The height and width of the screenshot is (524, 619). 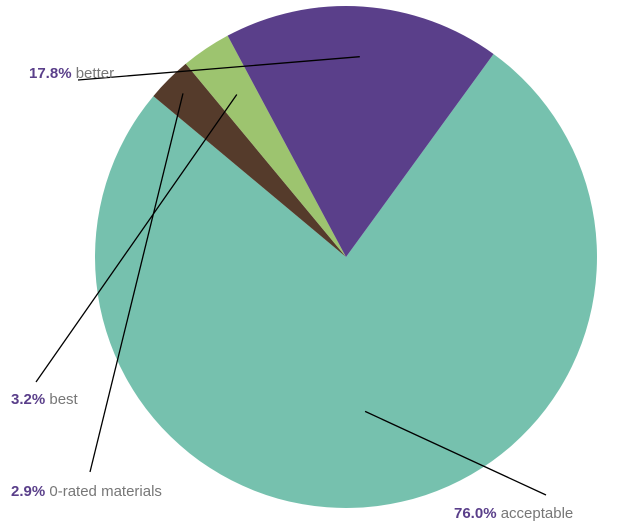 I want to click on label-better: 17.8% better, so click(x=71, y=73).